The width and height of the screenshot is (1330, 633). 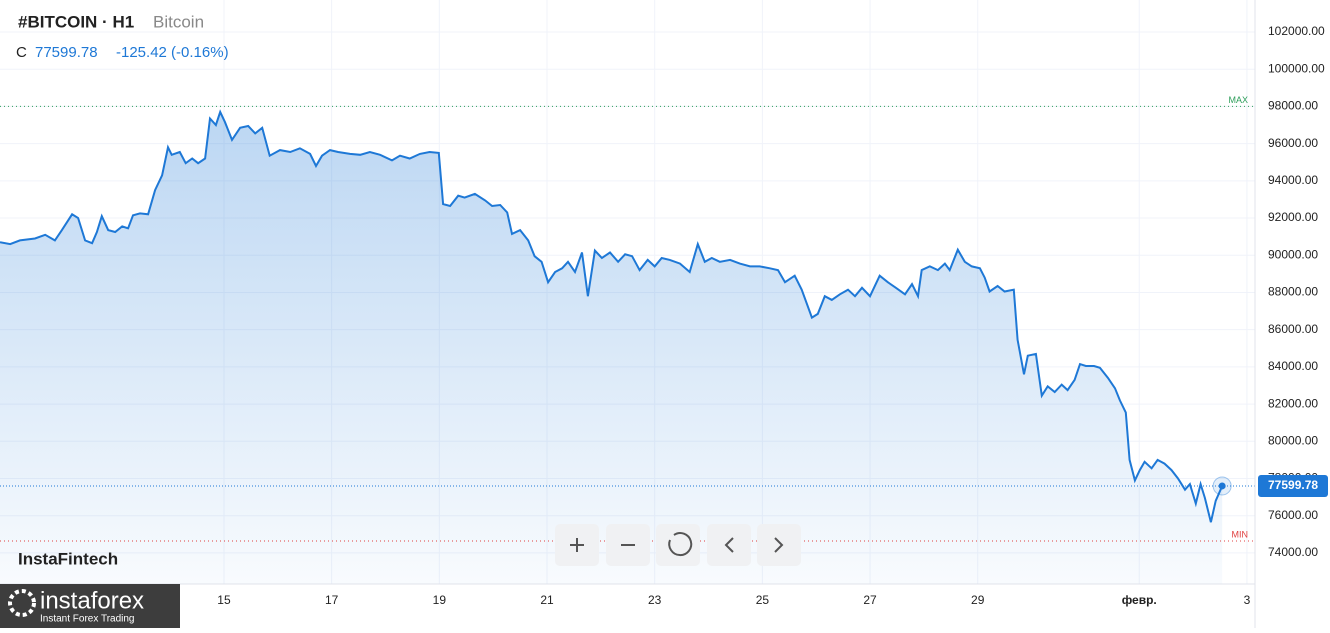 What do you see at coordinates (1296, 68) in the screenshot?
I see `y-tick-label: 100000.00` at bounding box center [1296, 68].